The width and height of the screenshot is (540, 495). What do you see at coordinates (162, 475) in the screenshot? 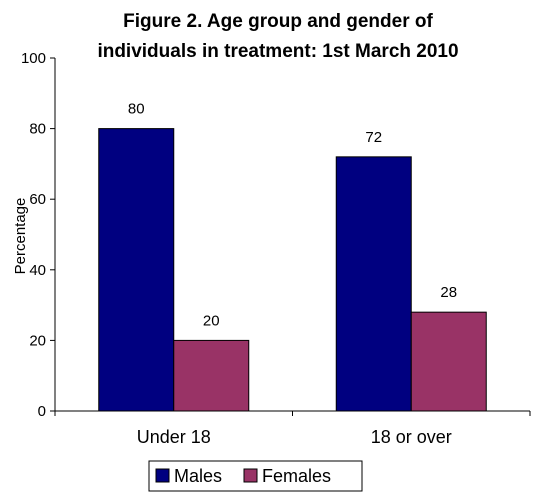
I see `legend-swatch-males` at bounding box center [162, 475].